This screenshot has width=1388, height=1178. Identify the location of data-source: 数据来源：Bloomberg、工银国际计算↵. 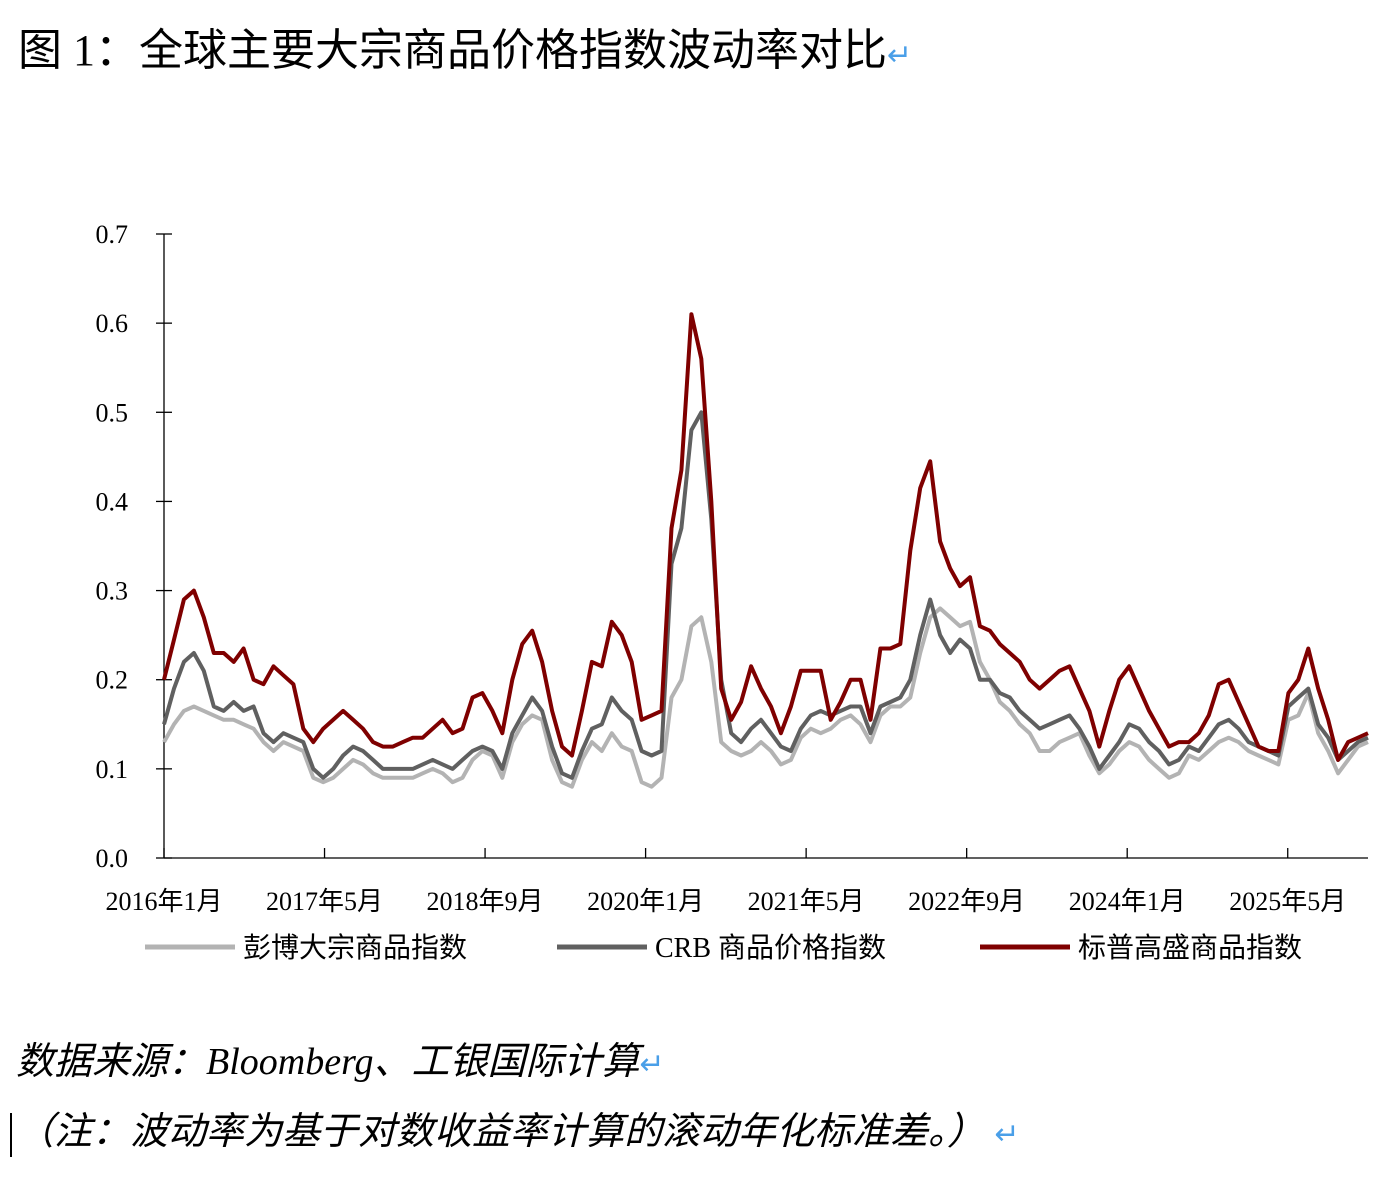
(340, 1057).